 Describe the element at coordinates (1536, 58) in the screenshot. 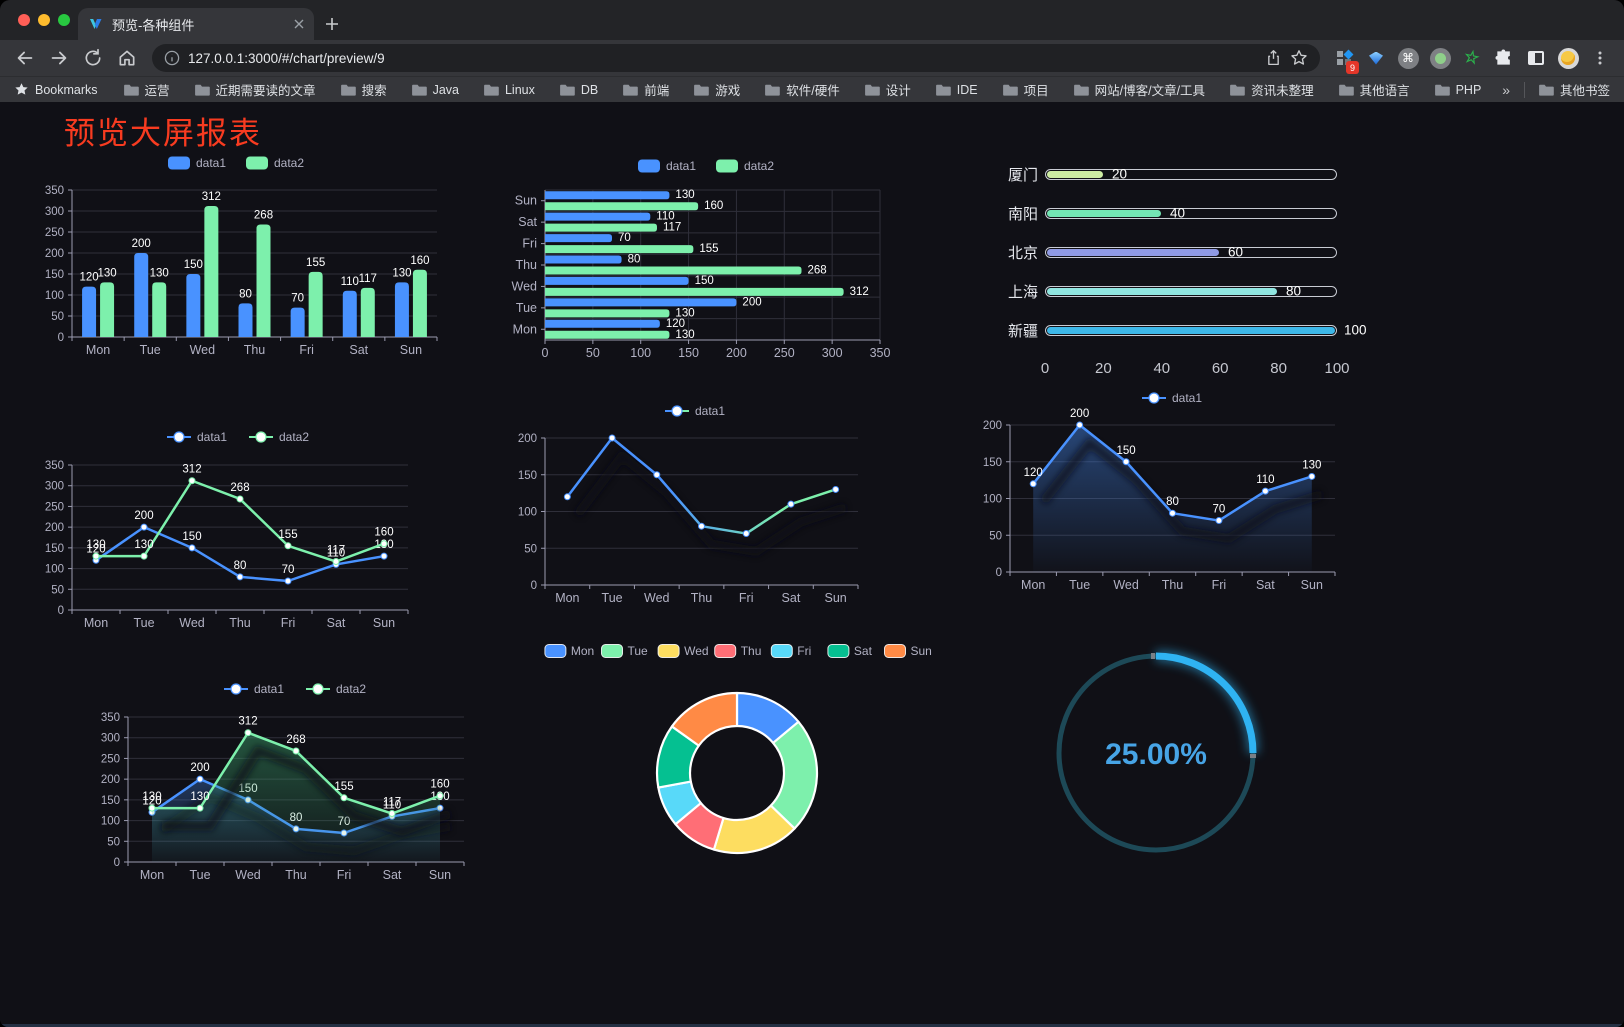

I see `extension-sidebar-icon` at that location.